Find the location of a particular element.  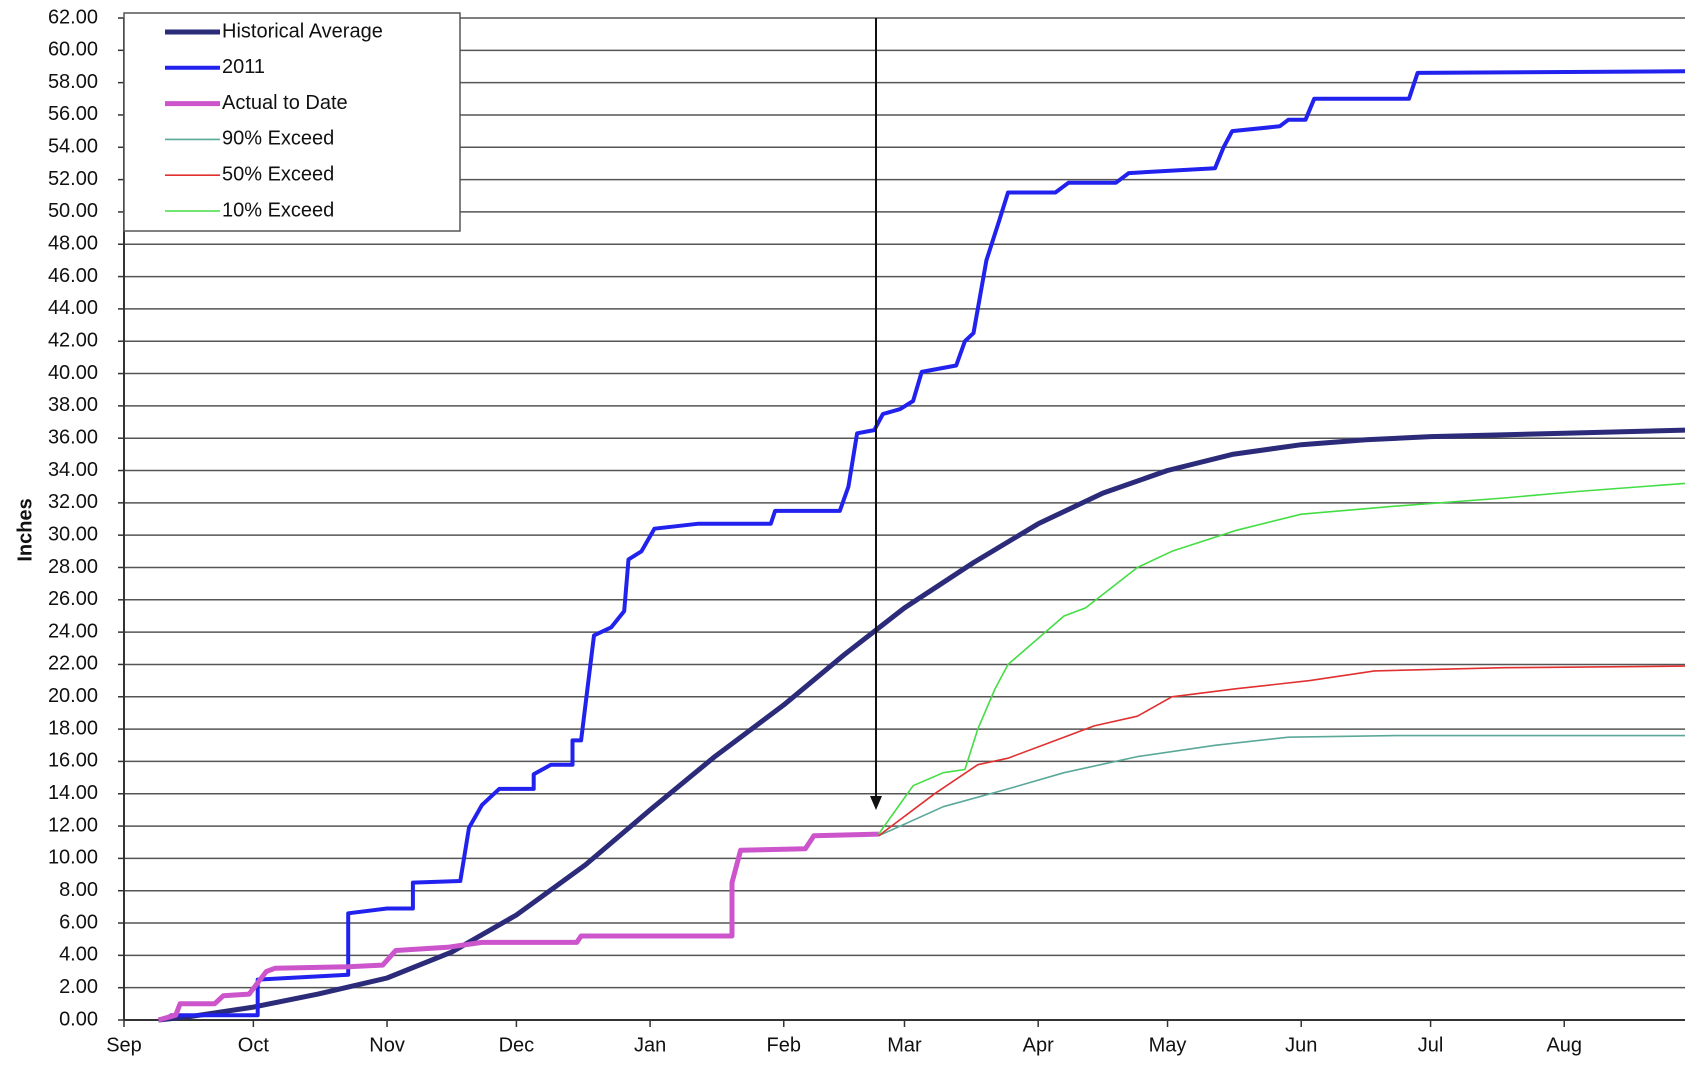

y-tick-label: 42.00 is located at coordinates (73, 341).